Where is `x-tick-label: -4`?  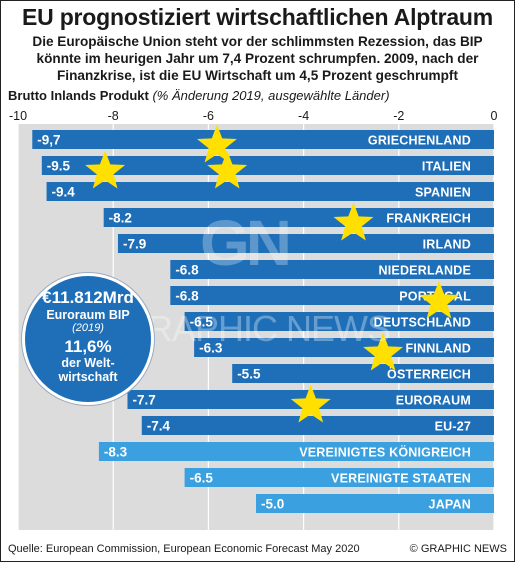
x-tick-label: -4 is located at coordinates (303, 116).